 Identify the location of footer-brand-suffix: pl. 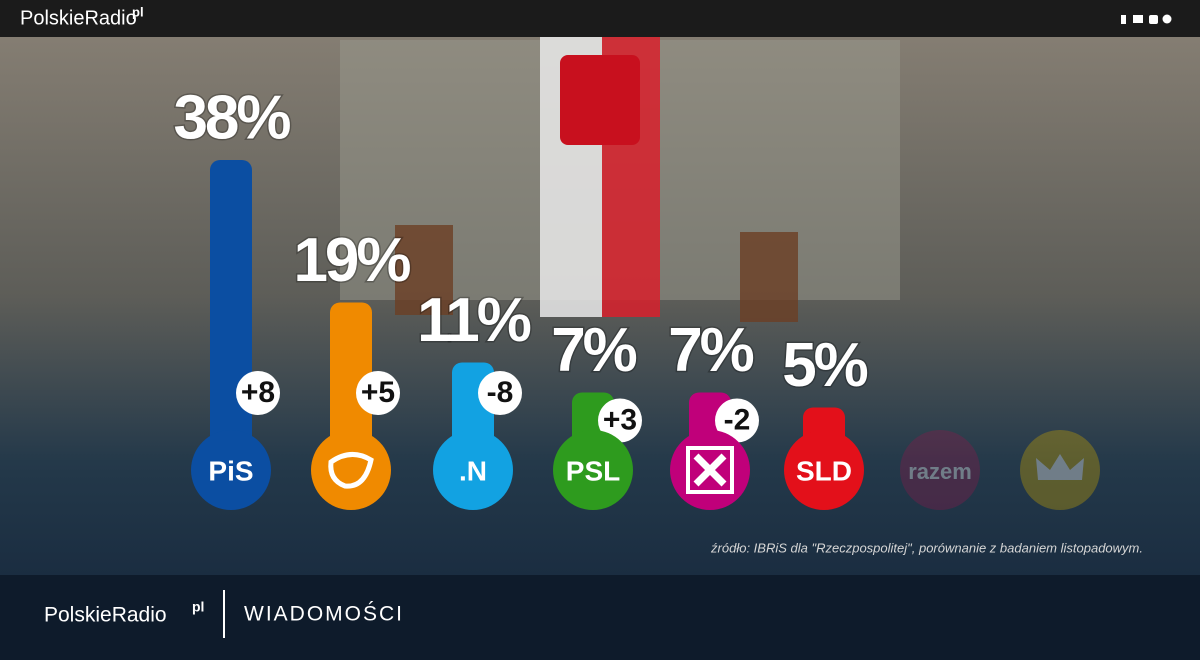
(198, 607).